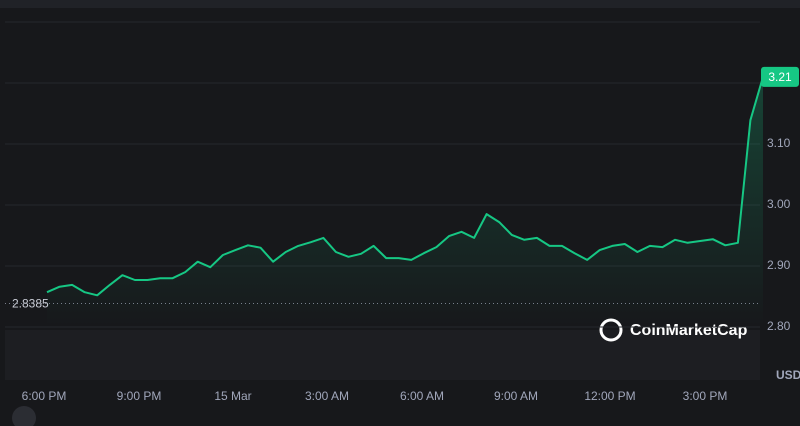 This screenshot has height=426, width=800. I want to click on x-tick-label: 6:00 AM, so click(422, 396).